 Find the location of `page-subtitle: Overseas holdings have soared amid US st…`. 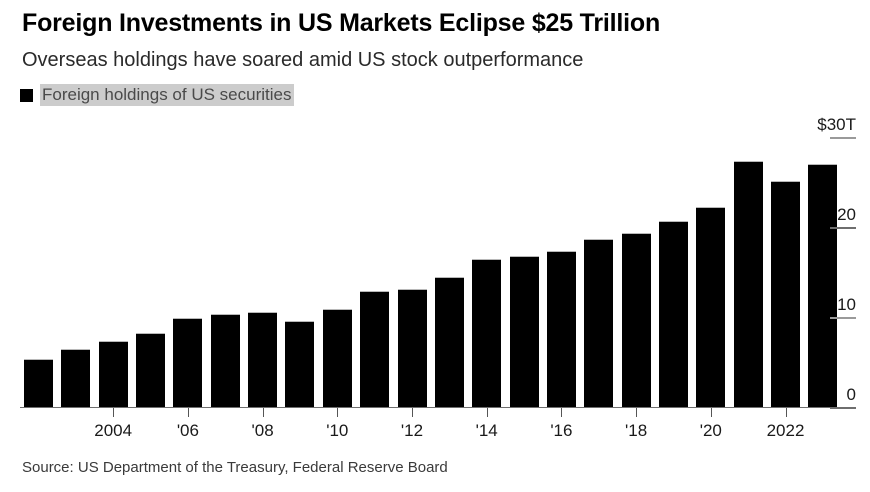

page-subtitle: Overseas holdings have soared amid US st… is located at coordinates (303, 60).